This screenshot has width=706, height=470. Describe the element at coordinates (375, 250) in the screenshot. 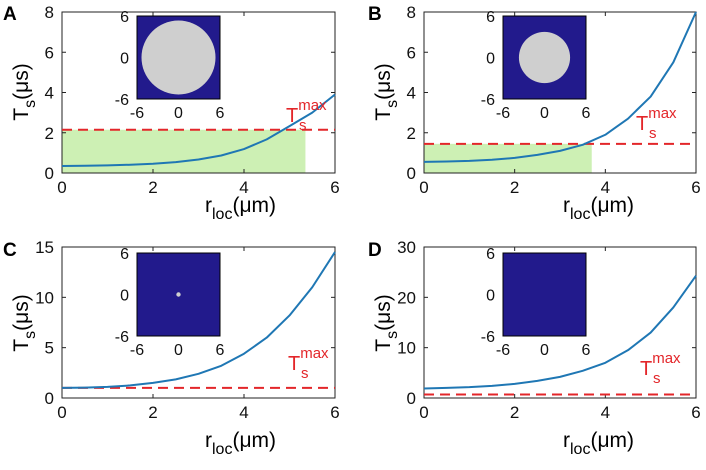

I see `panel-letter: D` at that location.